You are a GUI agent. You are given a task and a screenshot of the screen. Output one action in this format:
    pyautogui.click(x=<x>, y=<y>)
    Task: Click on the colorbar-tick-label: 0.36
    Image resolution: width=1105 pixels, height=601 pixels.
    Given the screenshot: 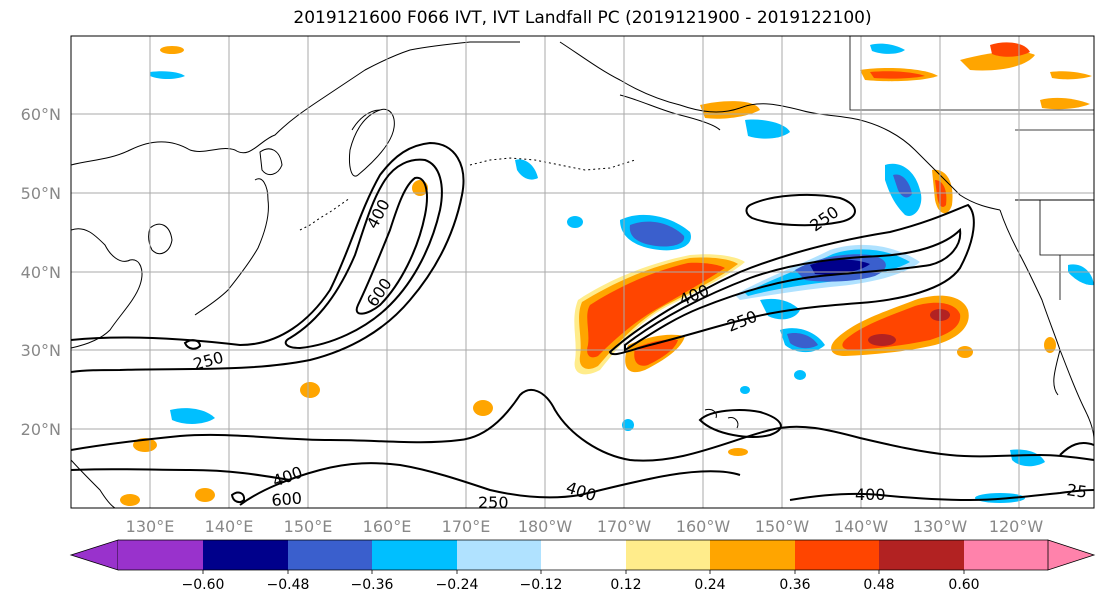 What is the action you would take?
    pyautogui.click(x=794, y=585)
    